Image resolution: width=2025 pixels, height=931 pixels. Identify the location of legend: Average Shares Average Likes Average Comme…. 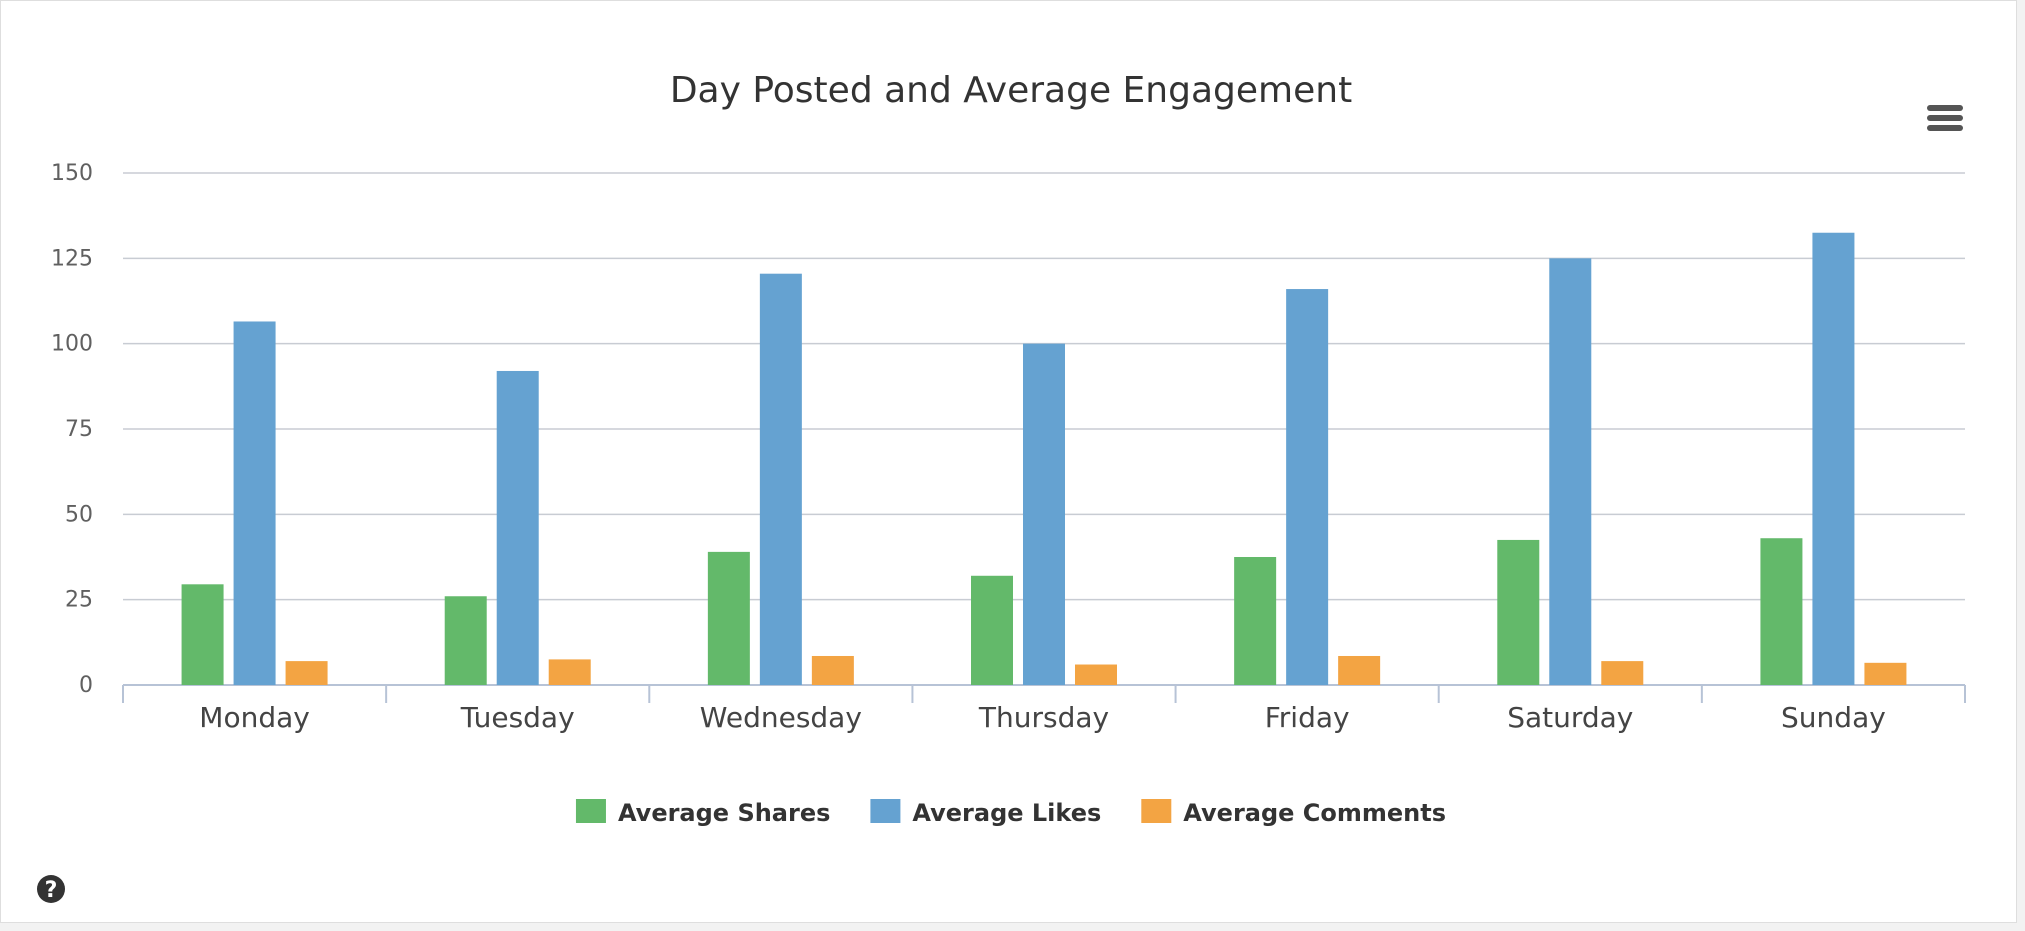
(1010, 813).